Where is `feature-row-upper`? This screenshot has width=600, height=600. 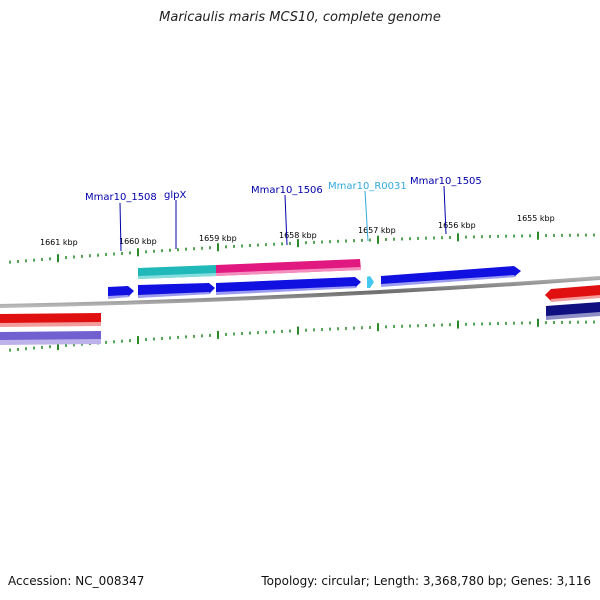 feature-row-upper is located at coordinates (249, 269).